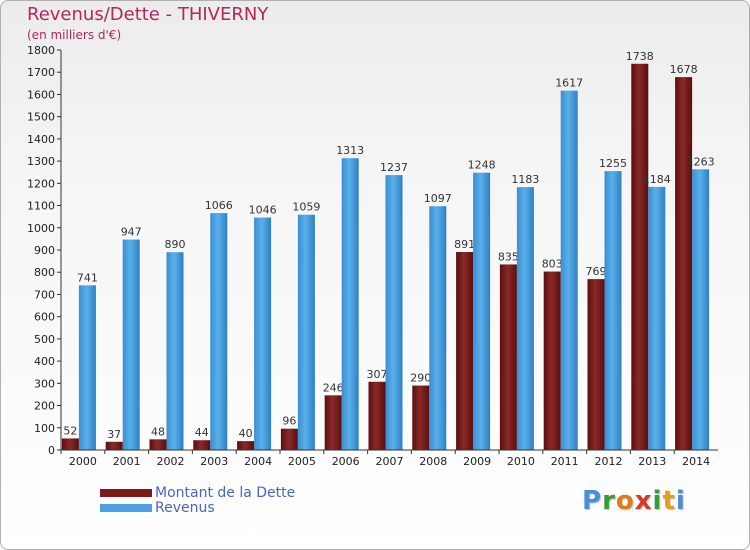 The height and width of the screenshot is (550, 750). Describe the element at coordinates (482, 165) in the screenshot. I see `revenus-bar-label: 1248` at that location.